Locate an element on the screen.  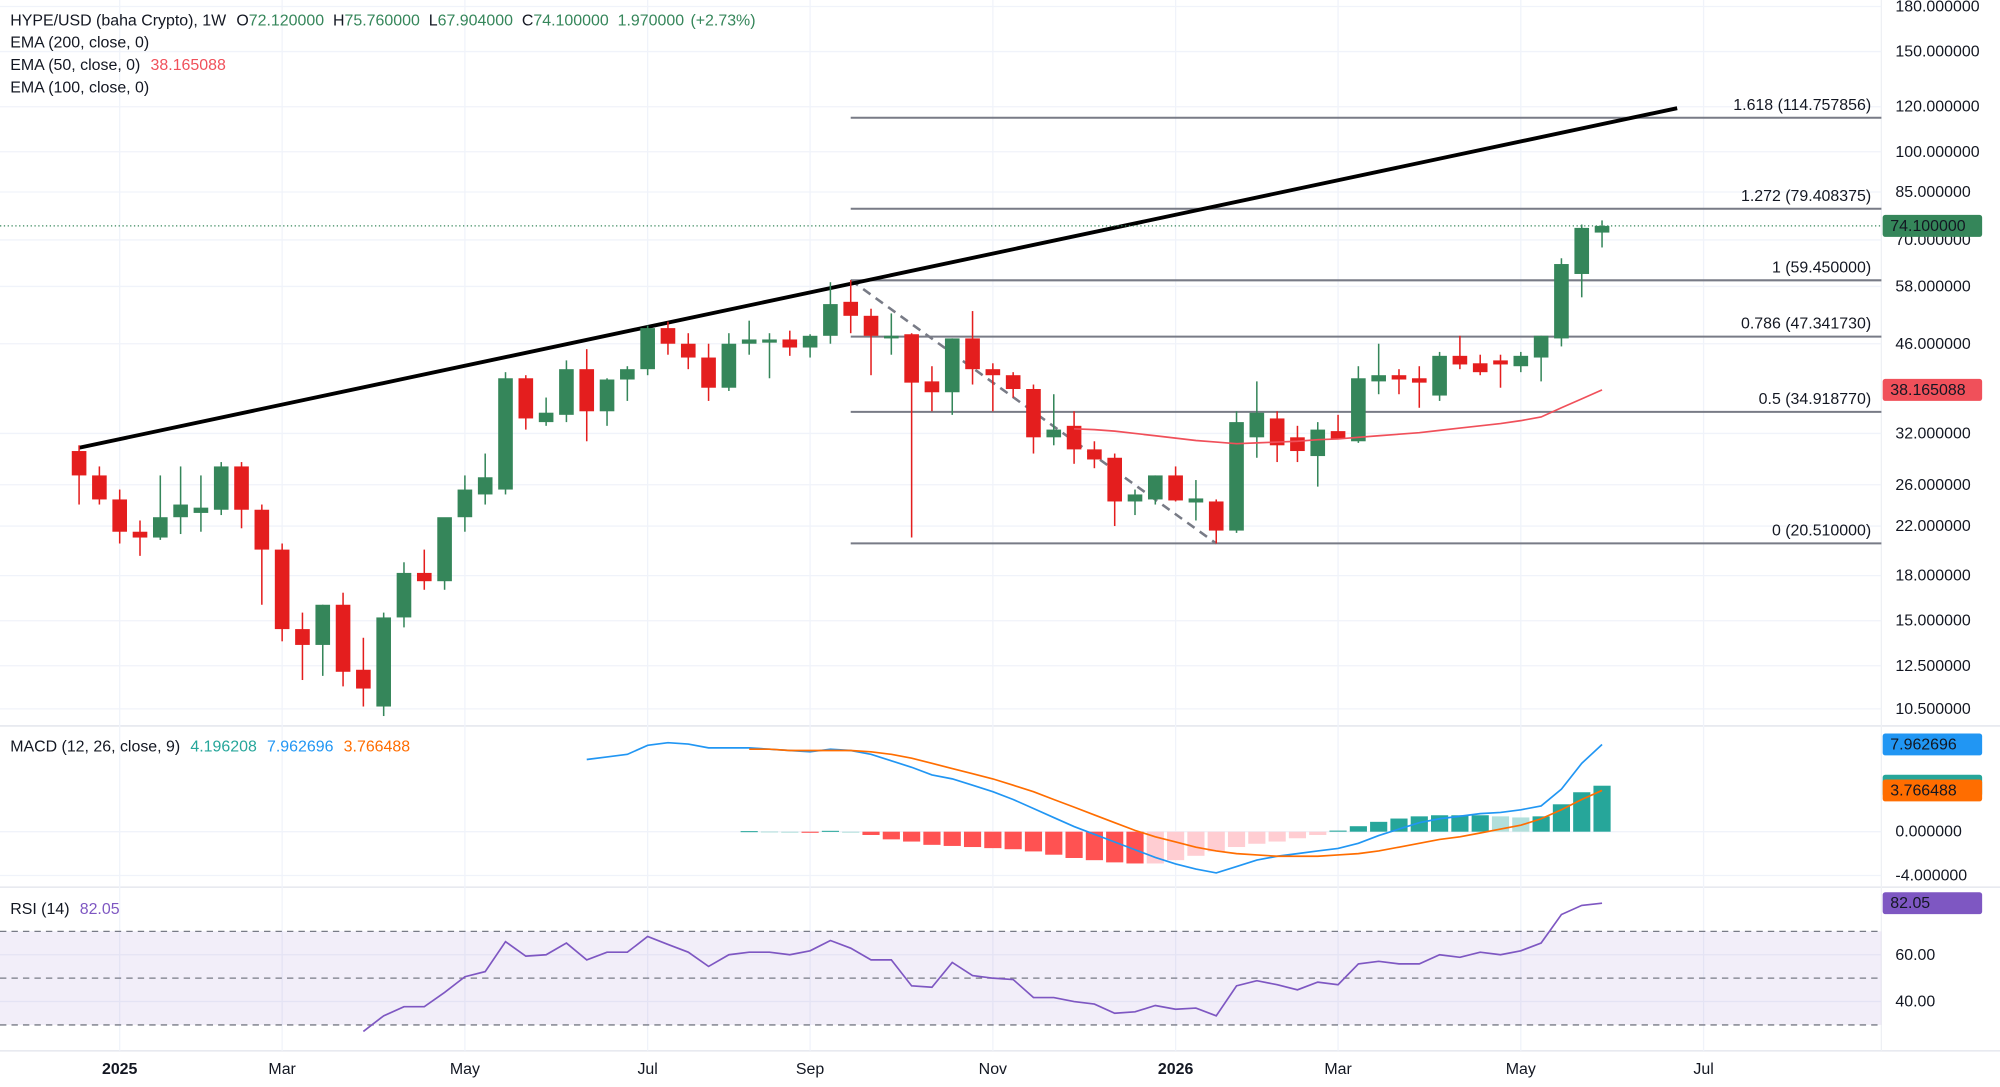
legend-value: (+2.73%) is located at coordinates (722, 21).